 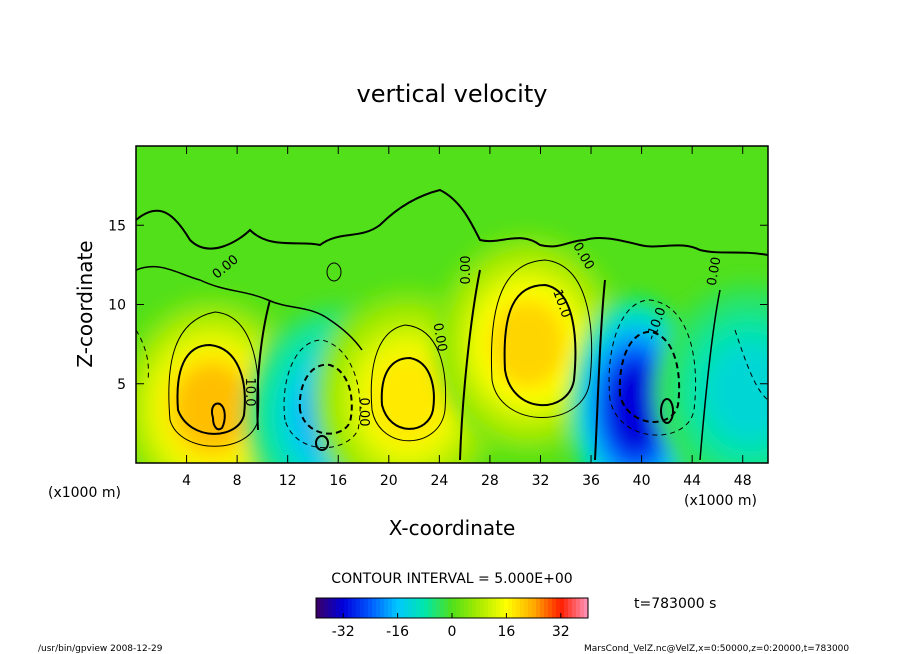 What do you see at coordinates (117, 306) in the screenshot?
I see `y-tick-label: 10` at bounding box center [117, 306].